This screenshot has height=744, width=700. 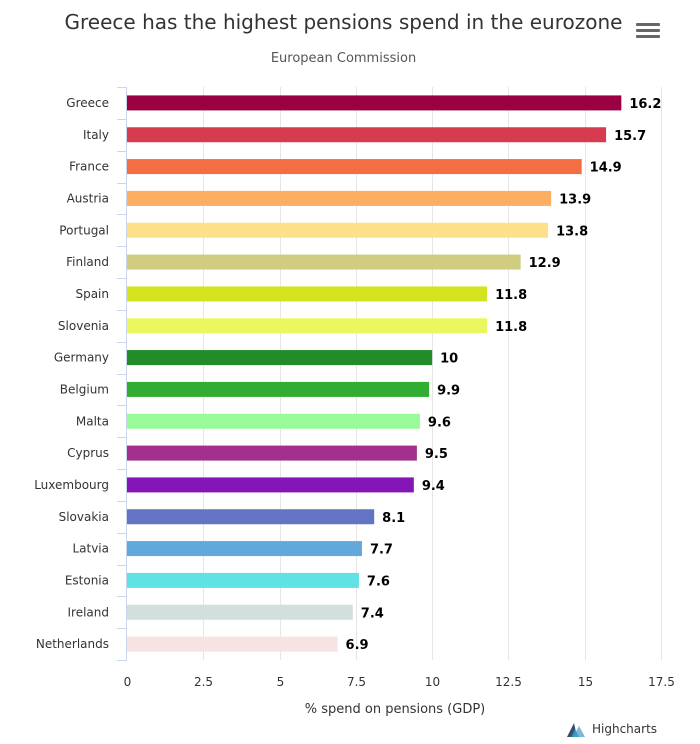 What do you see at coordinates (357, 645) in the screenshot?
I see `data-label: 6.9` at bounding box center [357, 645].